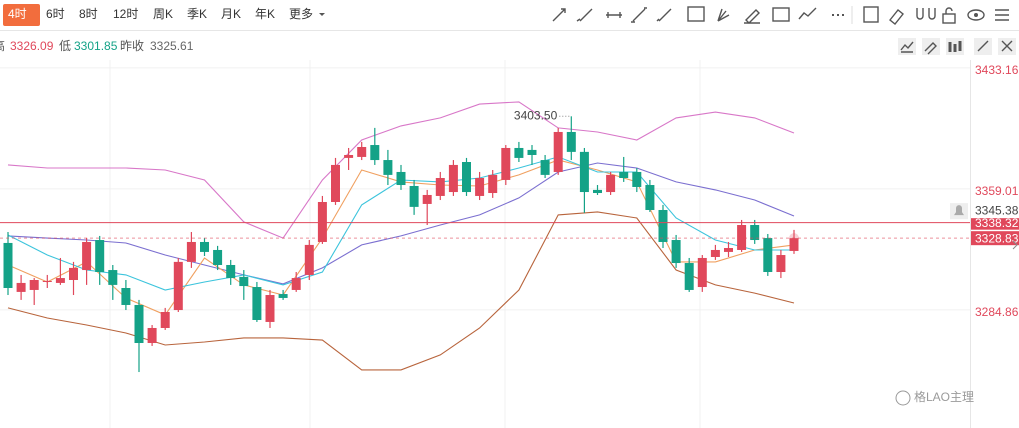 This screenshot has height=428, width=1019. I want to click on alert-tag-label: 3345.38, so click(997, 210).